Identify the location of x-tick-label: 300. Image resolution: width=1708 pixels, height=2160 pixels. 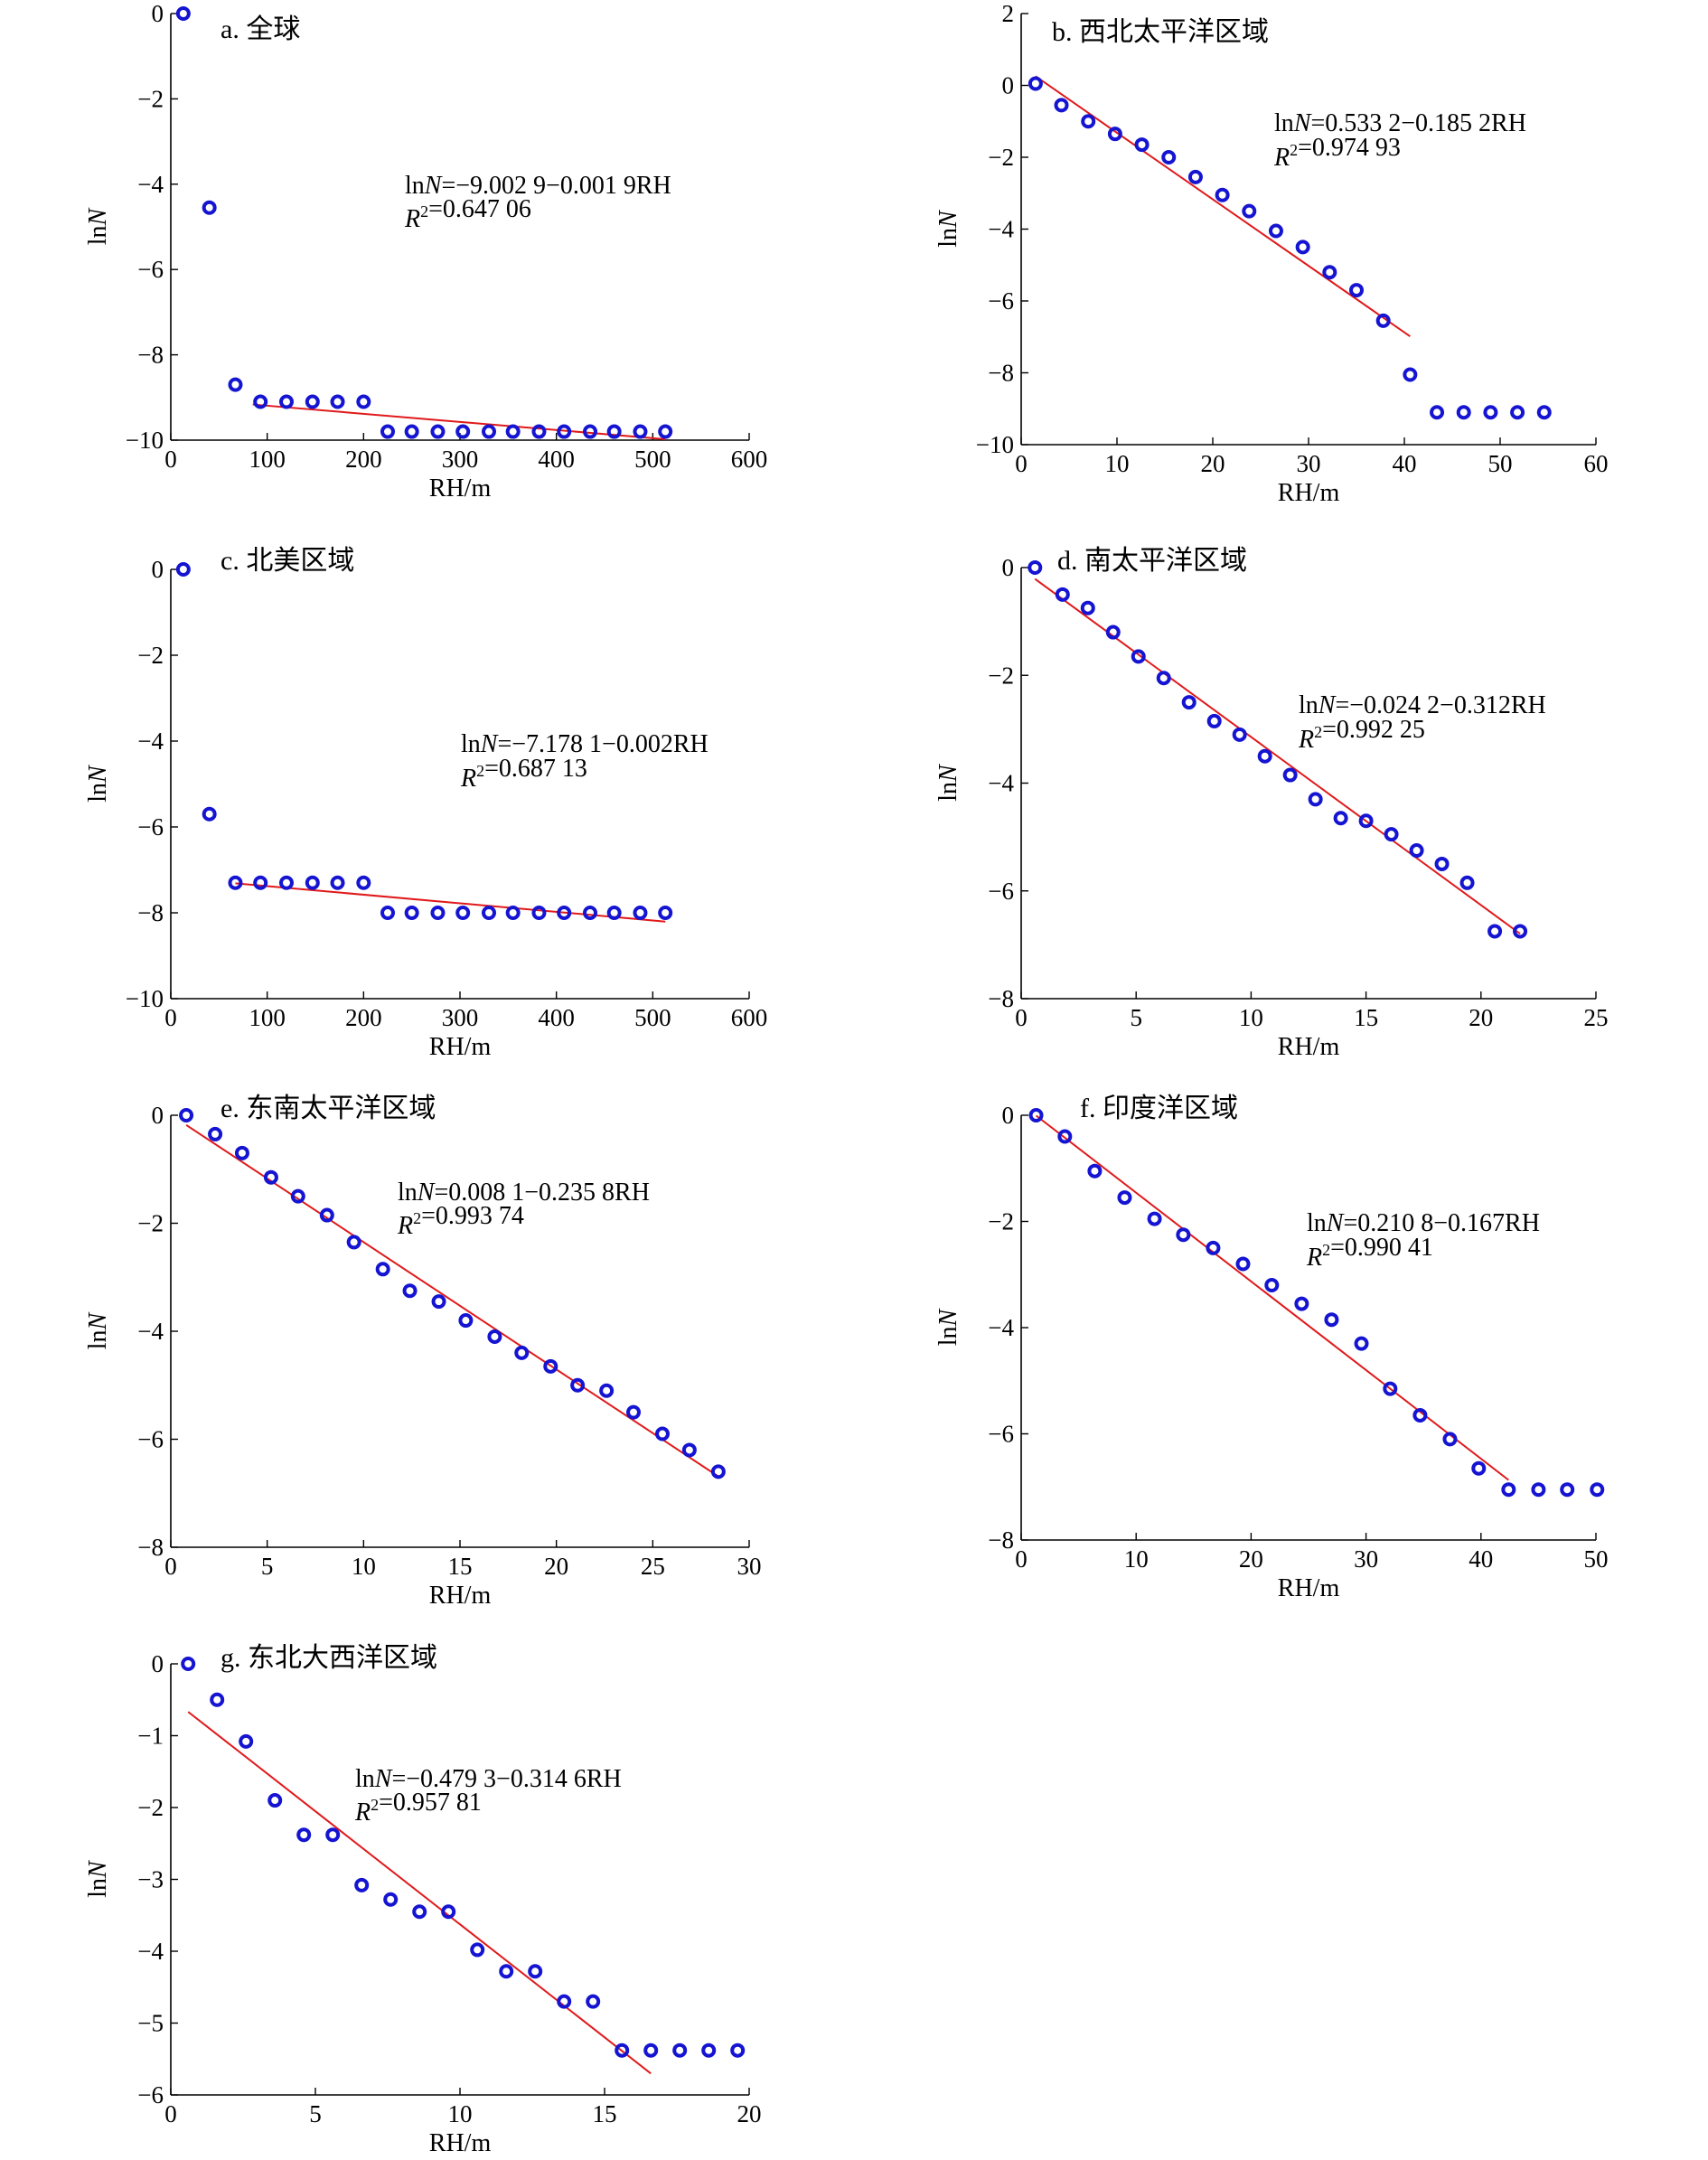
(460, 459).